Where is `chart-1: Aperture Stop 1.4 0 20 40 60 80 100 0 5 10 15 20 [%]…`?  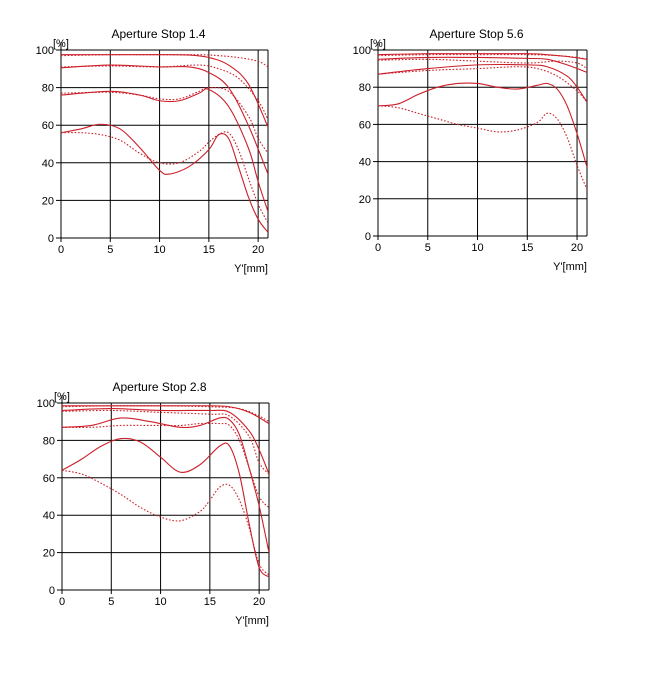 chart-1: Aperture Stop 1.4 0 20 40 60 80 100 0 5 10 15 20 [%]… is located at coordinates (152, 151).